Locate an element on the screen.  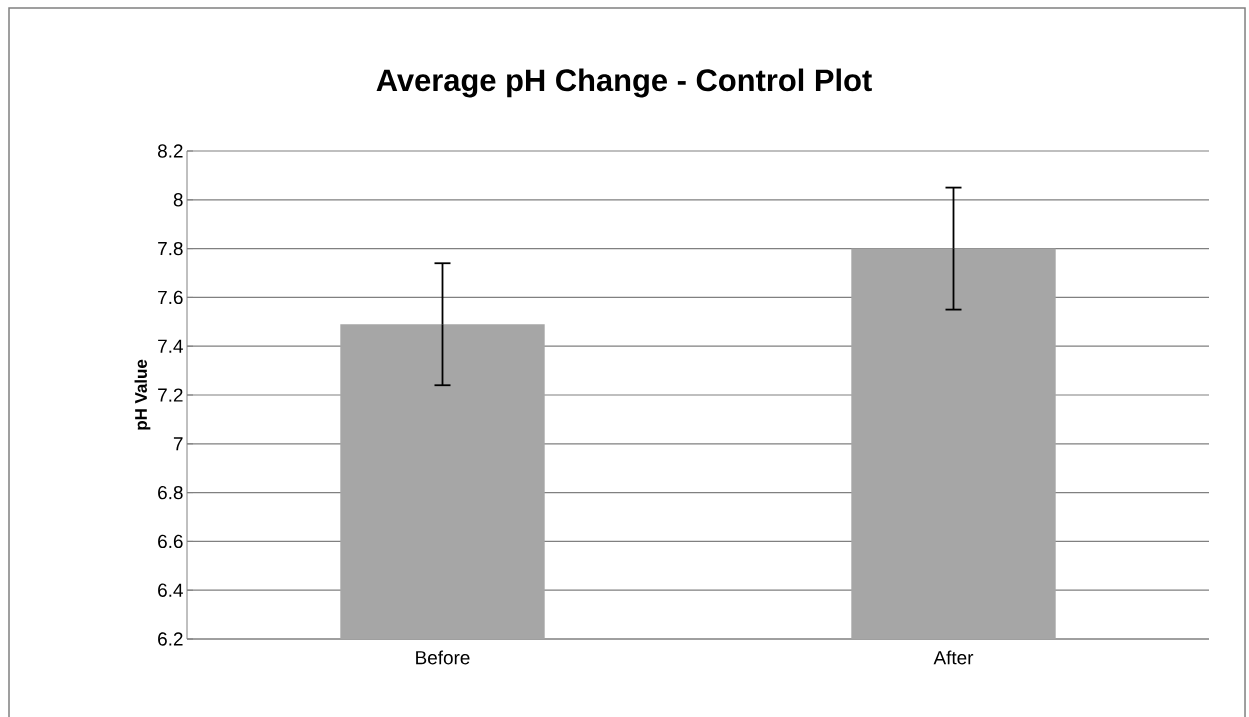
y-tick-label: 7.2 is located at coordinates (170, 395).